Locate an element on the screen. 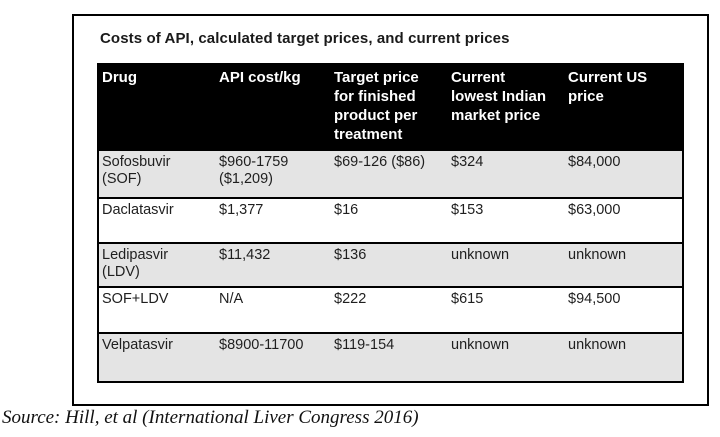 The image size is (720, 437). cell-target-price: $119-154 is located at coordinates (364, 345).